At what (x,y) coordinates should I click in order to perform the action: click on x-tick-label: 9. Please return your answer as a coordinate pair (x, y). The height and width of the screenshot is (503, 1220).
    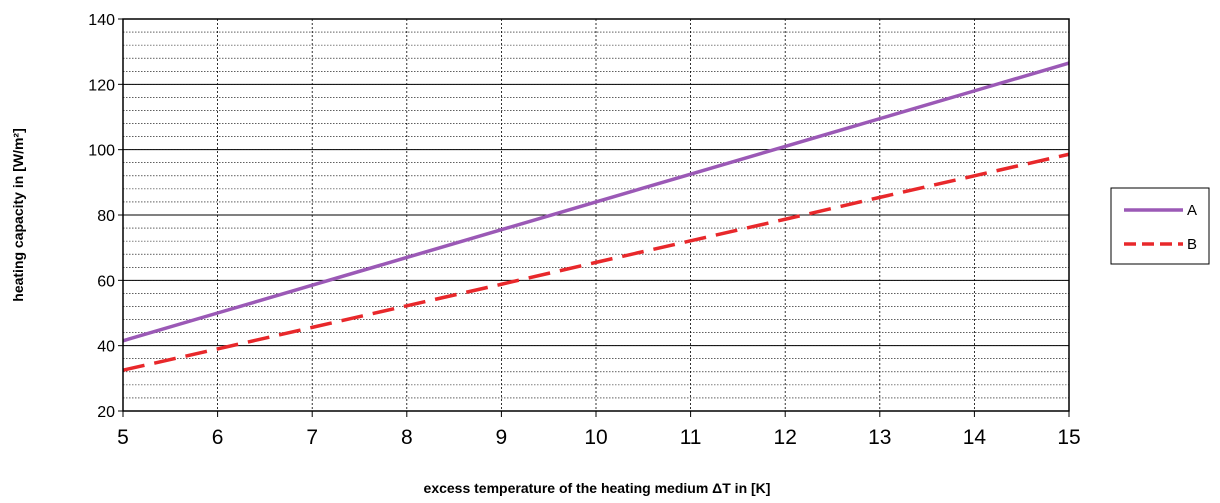
    Looking at the image, I should click on (502, 437).